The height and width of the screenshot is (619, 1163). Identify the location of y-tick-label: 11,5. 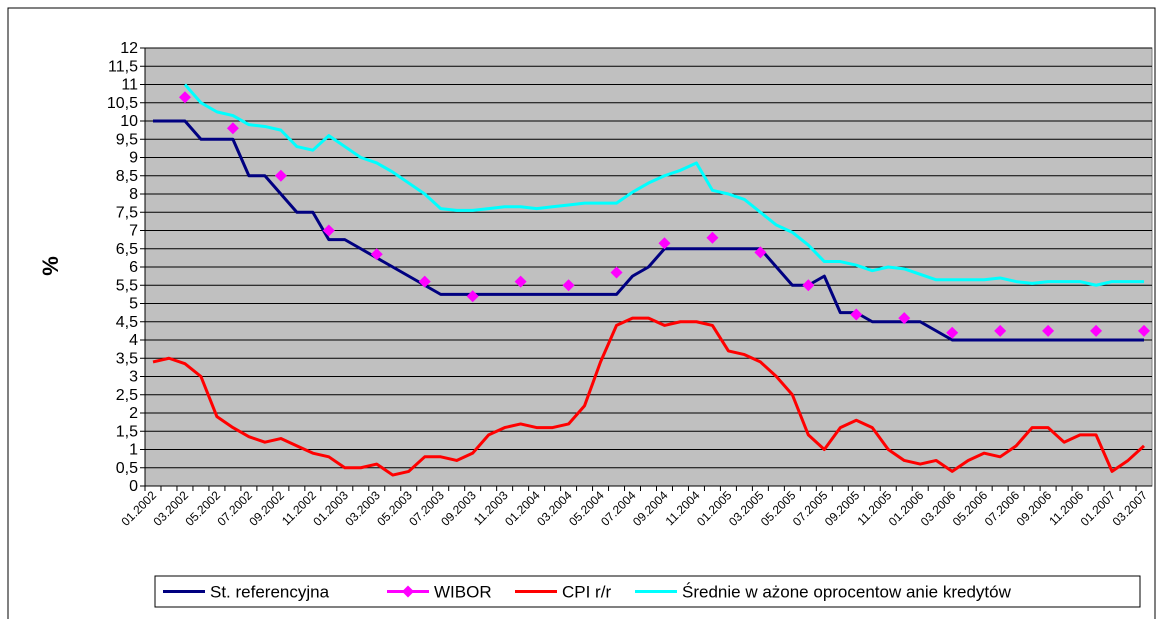
(123, 66).